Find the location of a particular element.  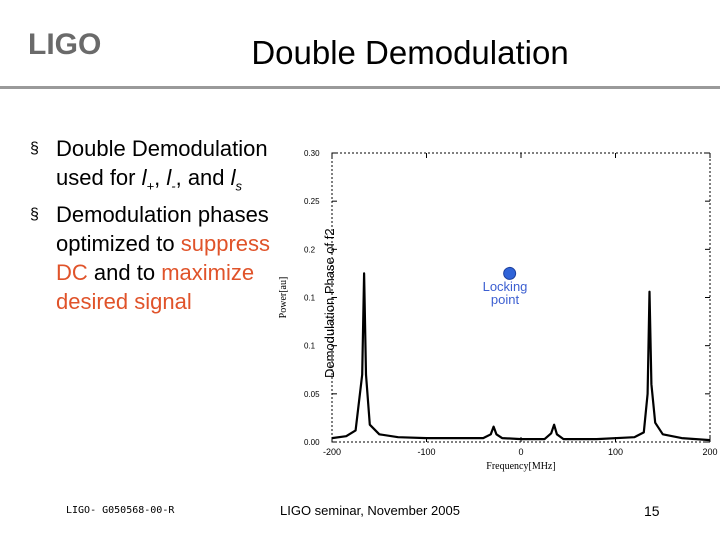

x-tick-label: 200 is located at coordinates (709, 452).